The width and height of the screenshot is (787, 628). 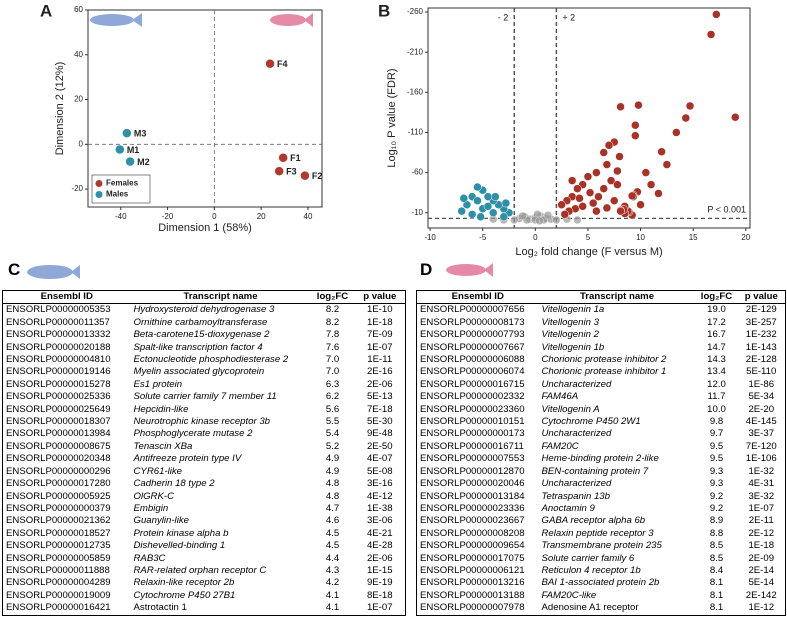 I want to click on y-tick-label: -110, so click(x=416, y=132).